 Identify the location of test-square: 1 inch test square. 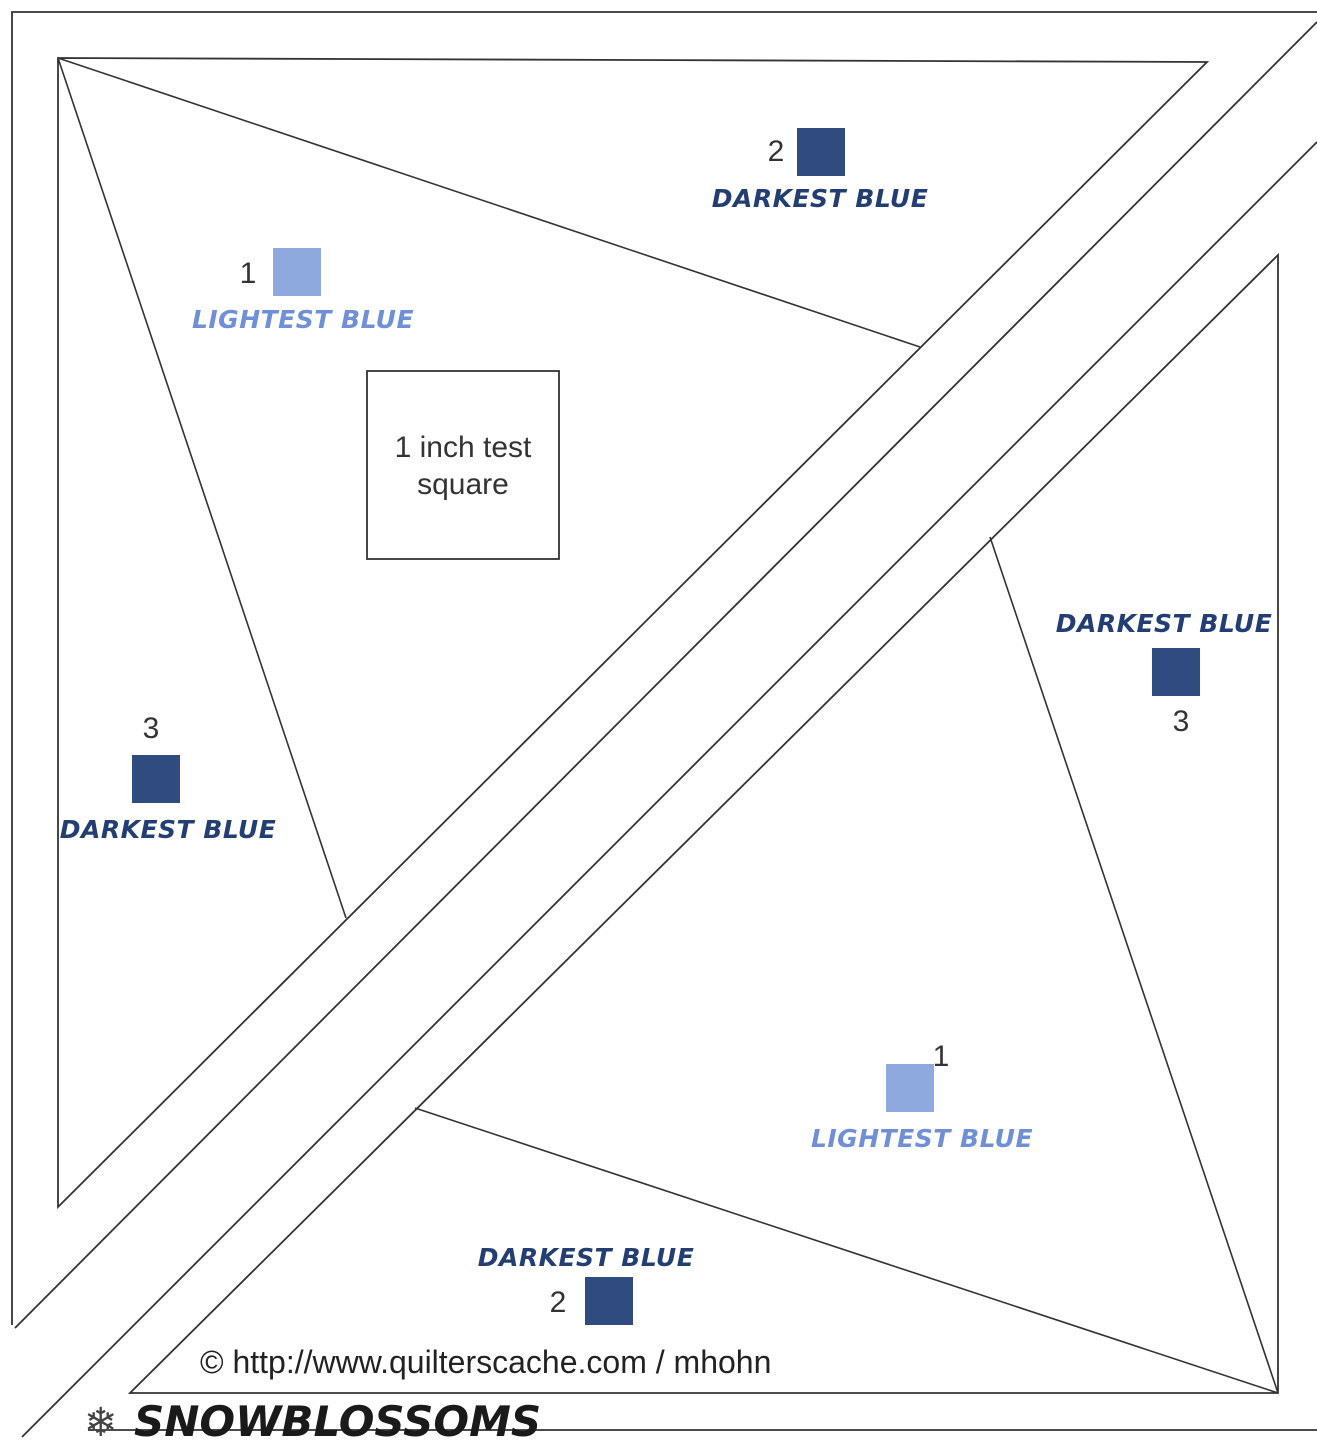
(463, 465).